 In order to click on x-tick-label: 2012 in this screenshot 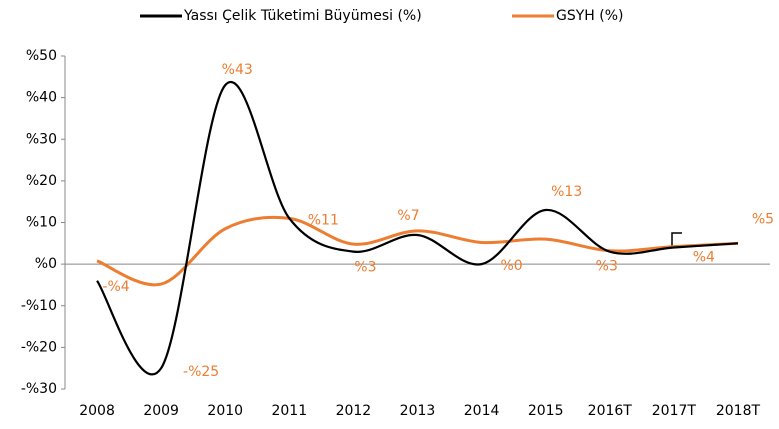, I will do `click(354, 411)`.